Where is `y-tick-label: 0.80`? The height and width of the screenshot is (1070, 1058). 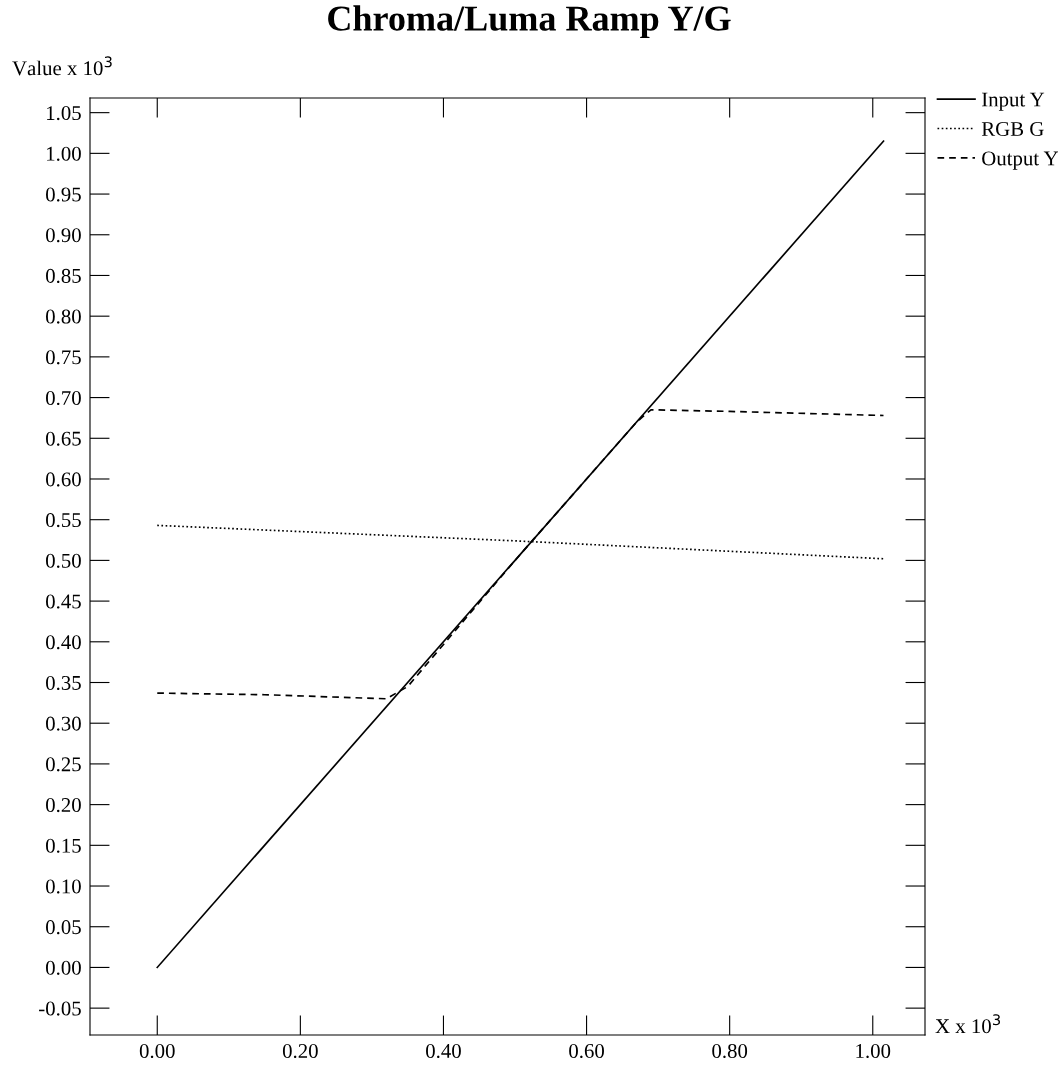
y-tick-label: 0.80 is located at coordinates (63, 316).